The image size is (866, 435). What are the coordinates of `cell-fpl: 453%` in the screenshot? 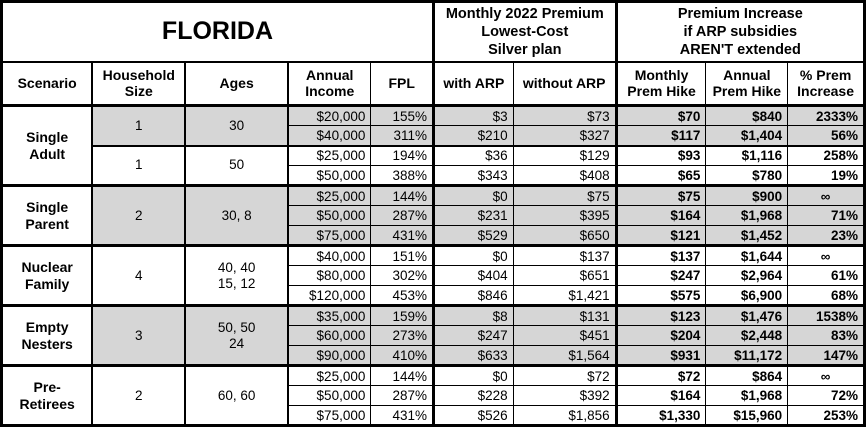 It's located at (402, 295).